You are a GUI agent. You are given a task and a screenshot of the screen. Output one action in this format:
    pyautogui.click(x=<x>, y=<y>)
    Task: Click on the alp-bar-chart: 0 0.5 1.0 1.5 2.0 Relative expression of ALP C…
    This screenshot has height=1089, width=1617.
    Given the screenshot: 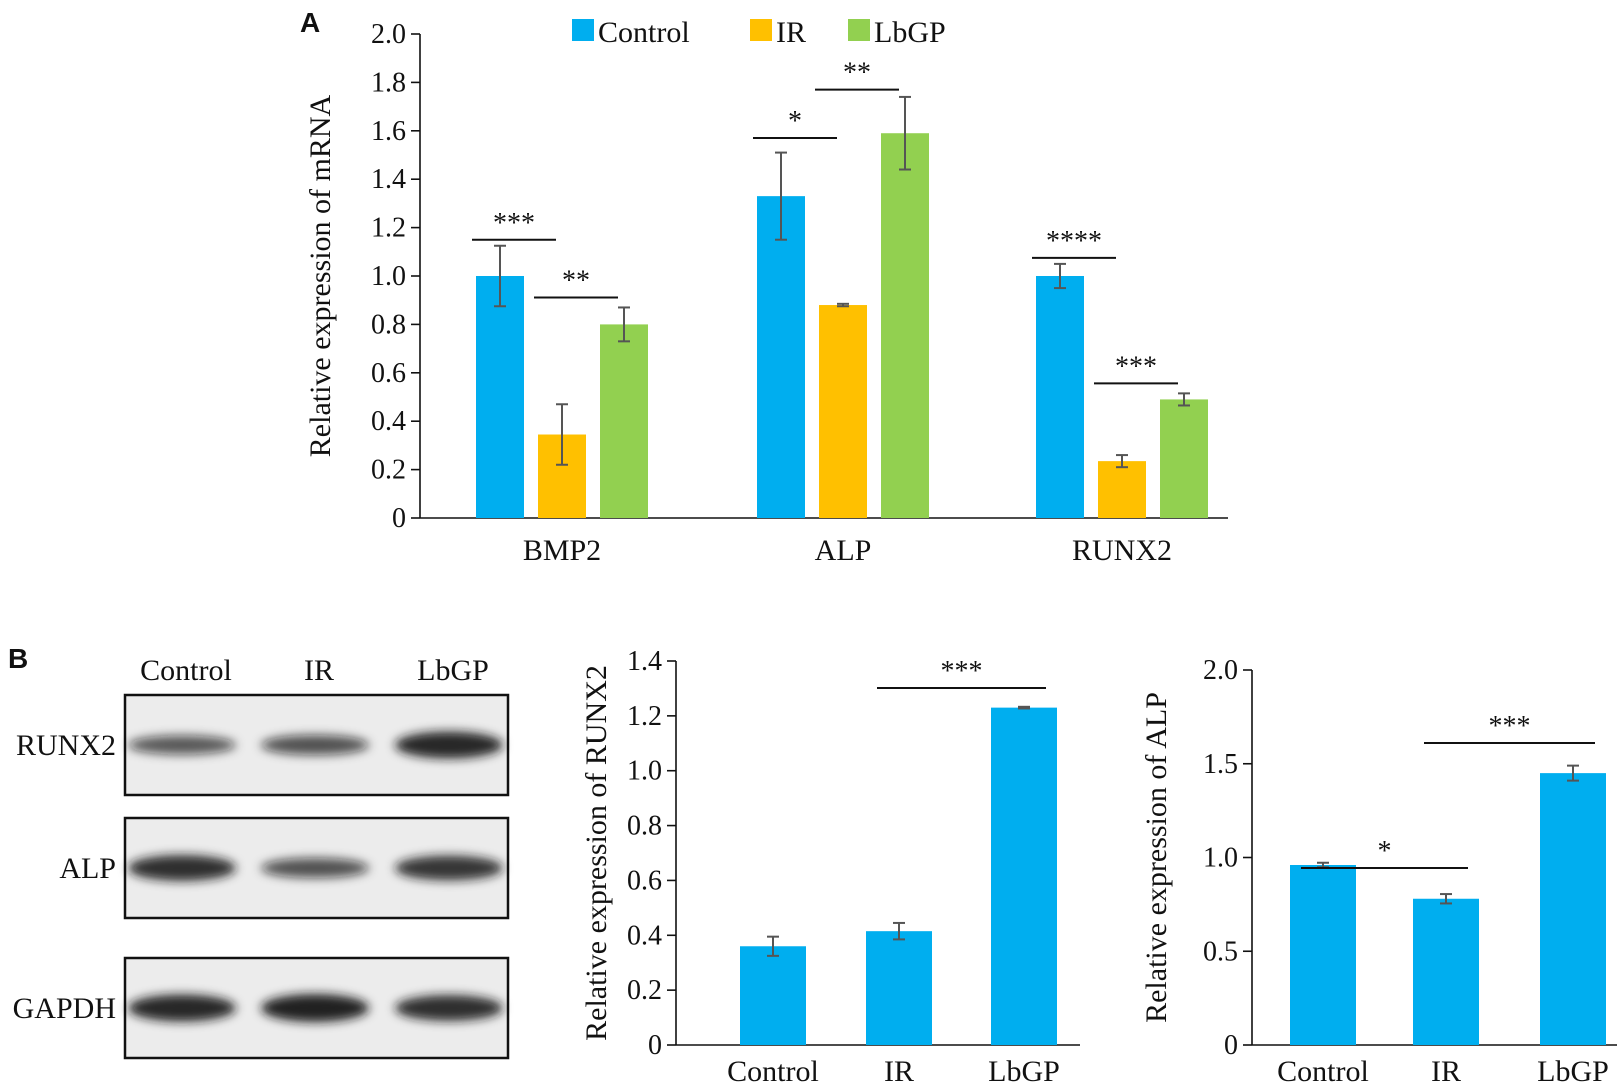 What is the action you would take?
    pyautogui.click(x=1378, y=871)
    